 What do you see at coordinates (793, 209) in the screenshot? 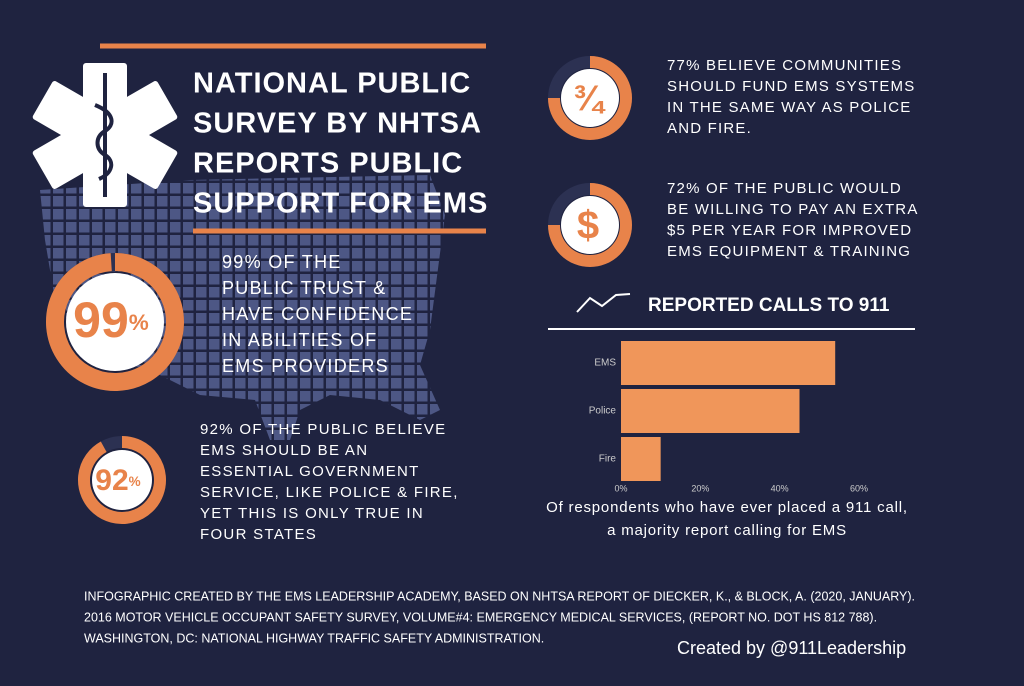
I see `fact-text: BE WILLING TO PAY AN EXTRA` at bounding box center [793, 209].